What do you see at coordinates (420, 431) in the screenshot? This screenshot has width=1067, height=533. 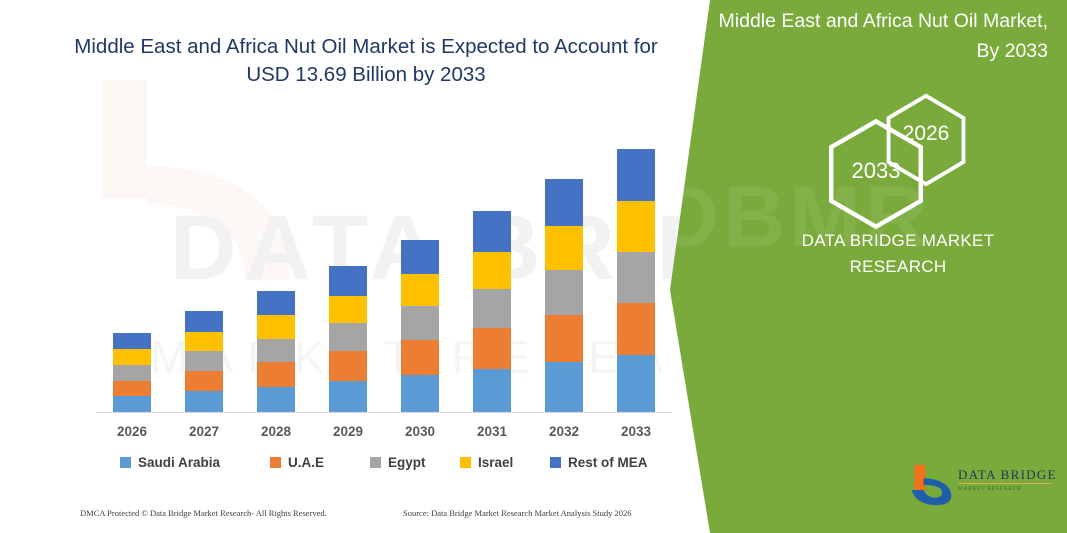 I see `x-axis-label: 2030` at bounding box center [420, 431].